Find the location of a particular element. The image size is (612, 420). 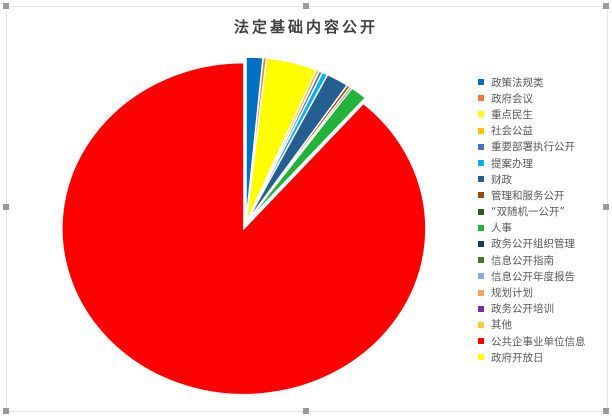

legend-item: 政务公开组织管理 is located at coordinates (532, 244).